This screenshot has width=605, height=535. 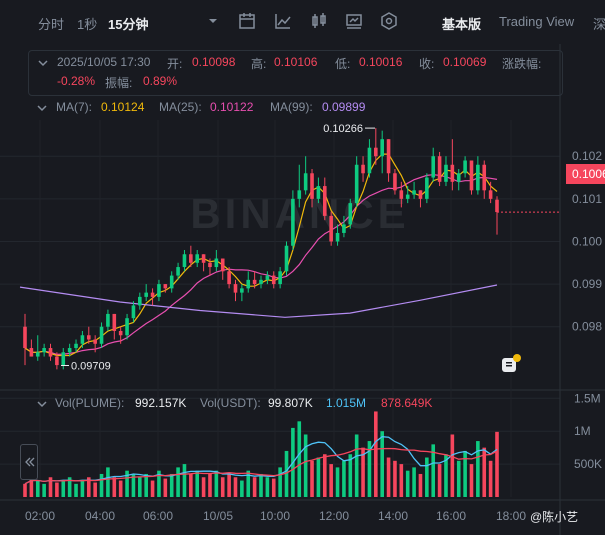 What do you see at coordinates (354, 21) in the screenshot?
I see `indicator-icon` at bounding box center [354, 21].